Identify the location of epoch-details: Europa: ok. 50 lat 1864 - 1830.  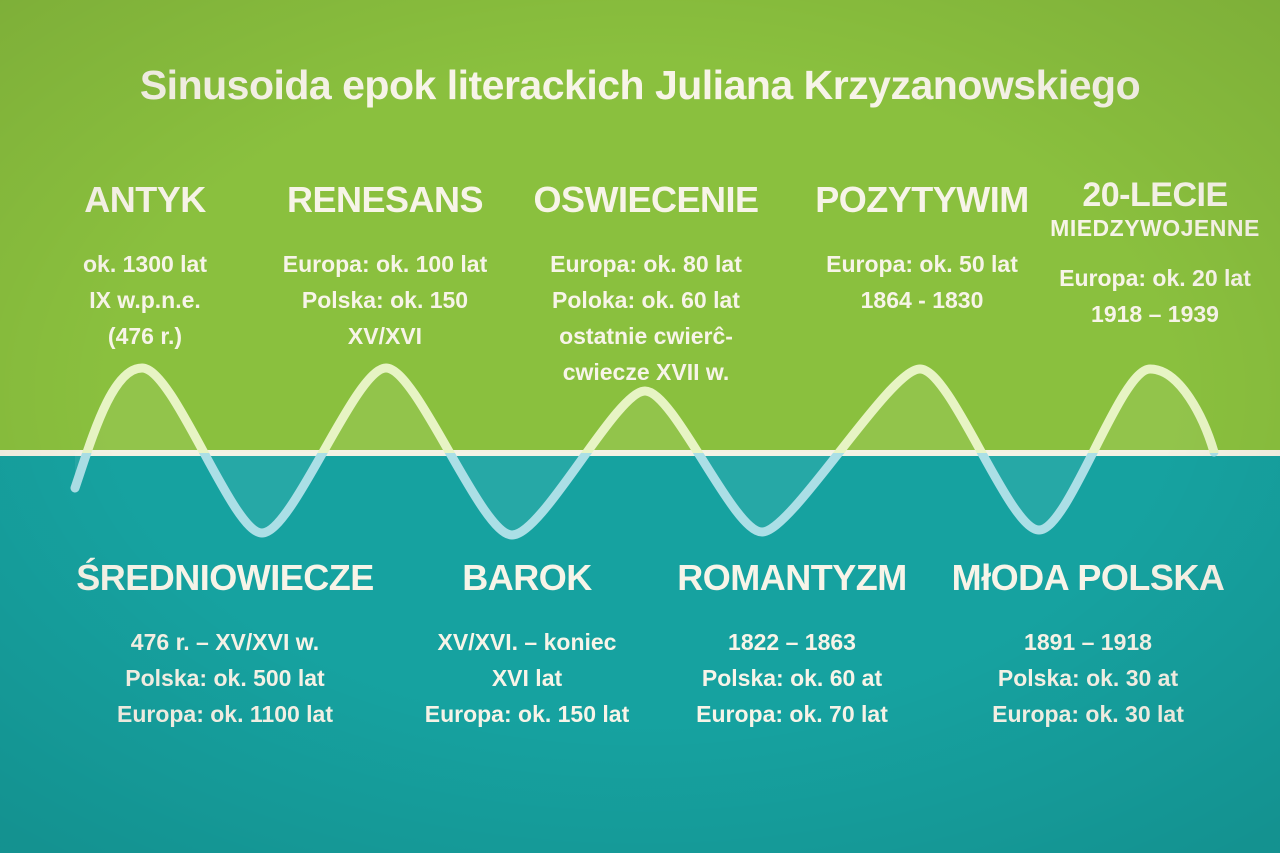
(922, 282).